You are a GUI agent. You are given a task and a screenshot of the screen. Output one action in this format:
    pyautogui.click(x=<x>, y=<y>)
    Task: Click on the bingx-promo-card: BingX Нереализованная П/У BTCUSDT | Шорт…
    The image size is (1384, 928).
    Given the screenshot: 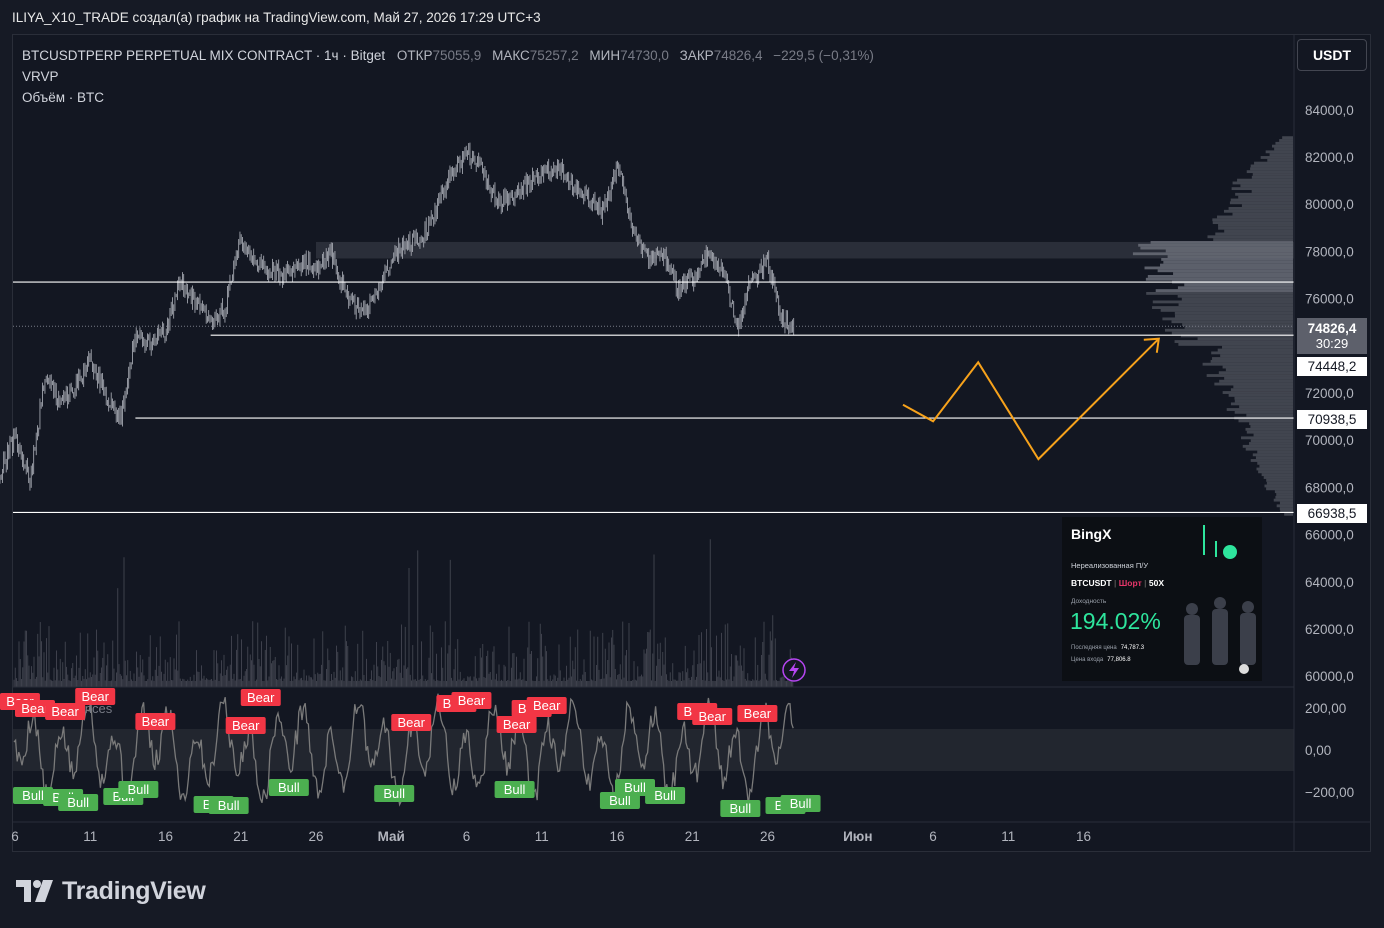 What is the action you would take?
    pyautogui.click(x=1162, y=599)
    